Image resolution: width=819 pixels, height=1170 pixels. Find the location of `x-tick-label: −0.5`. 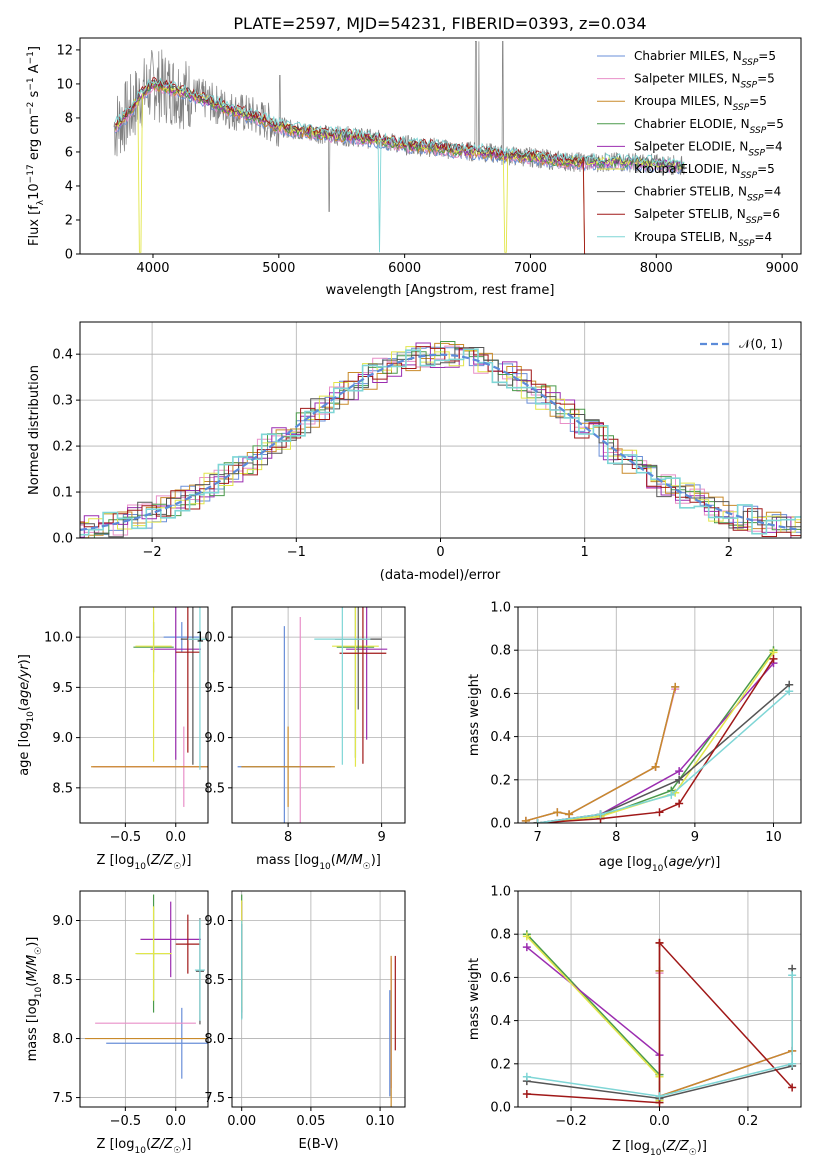

x-tick-label: −0.5 is located at coordinates (126, 1121).